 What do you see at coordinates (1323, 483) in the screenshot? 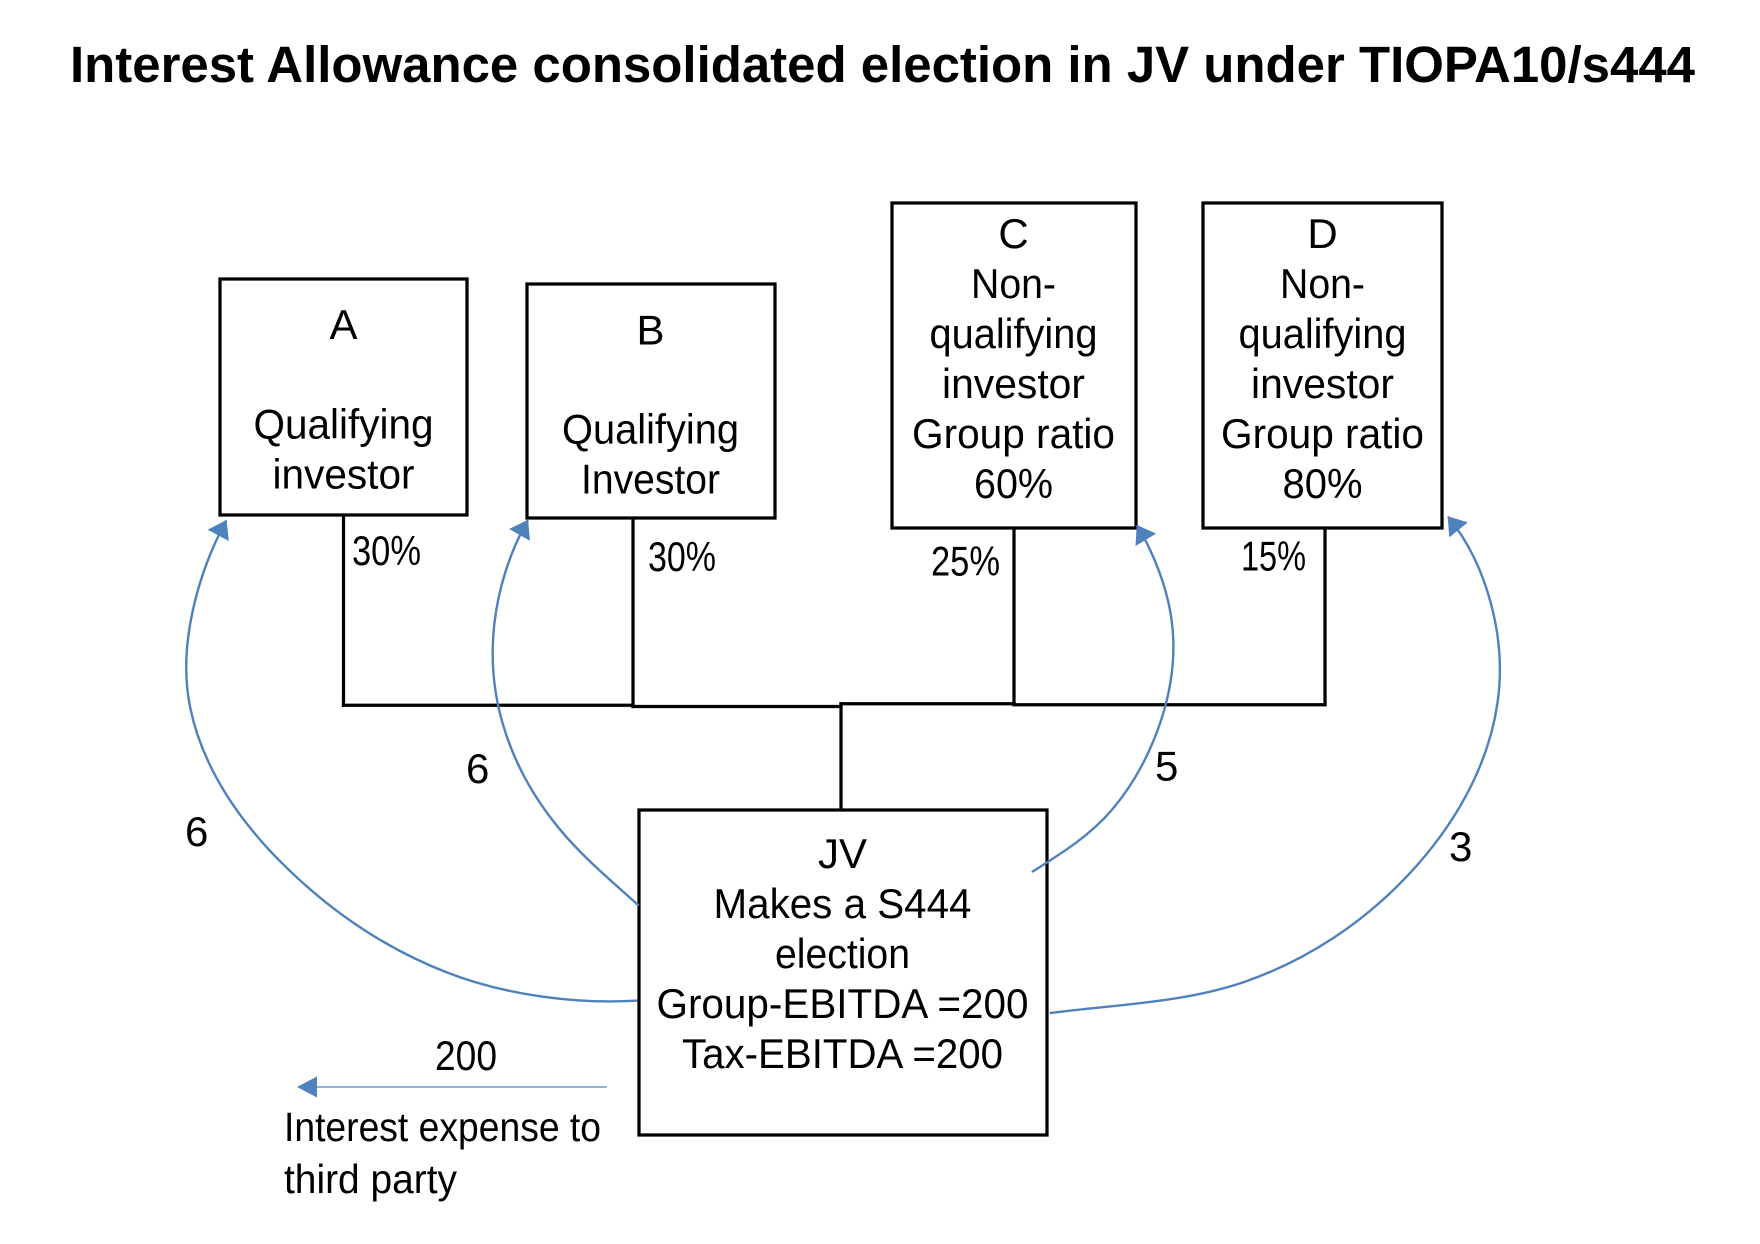
I see `svg-text: 80%` at bounding box center [1323, 483].